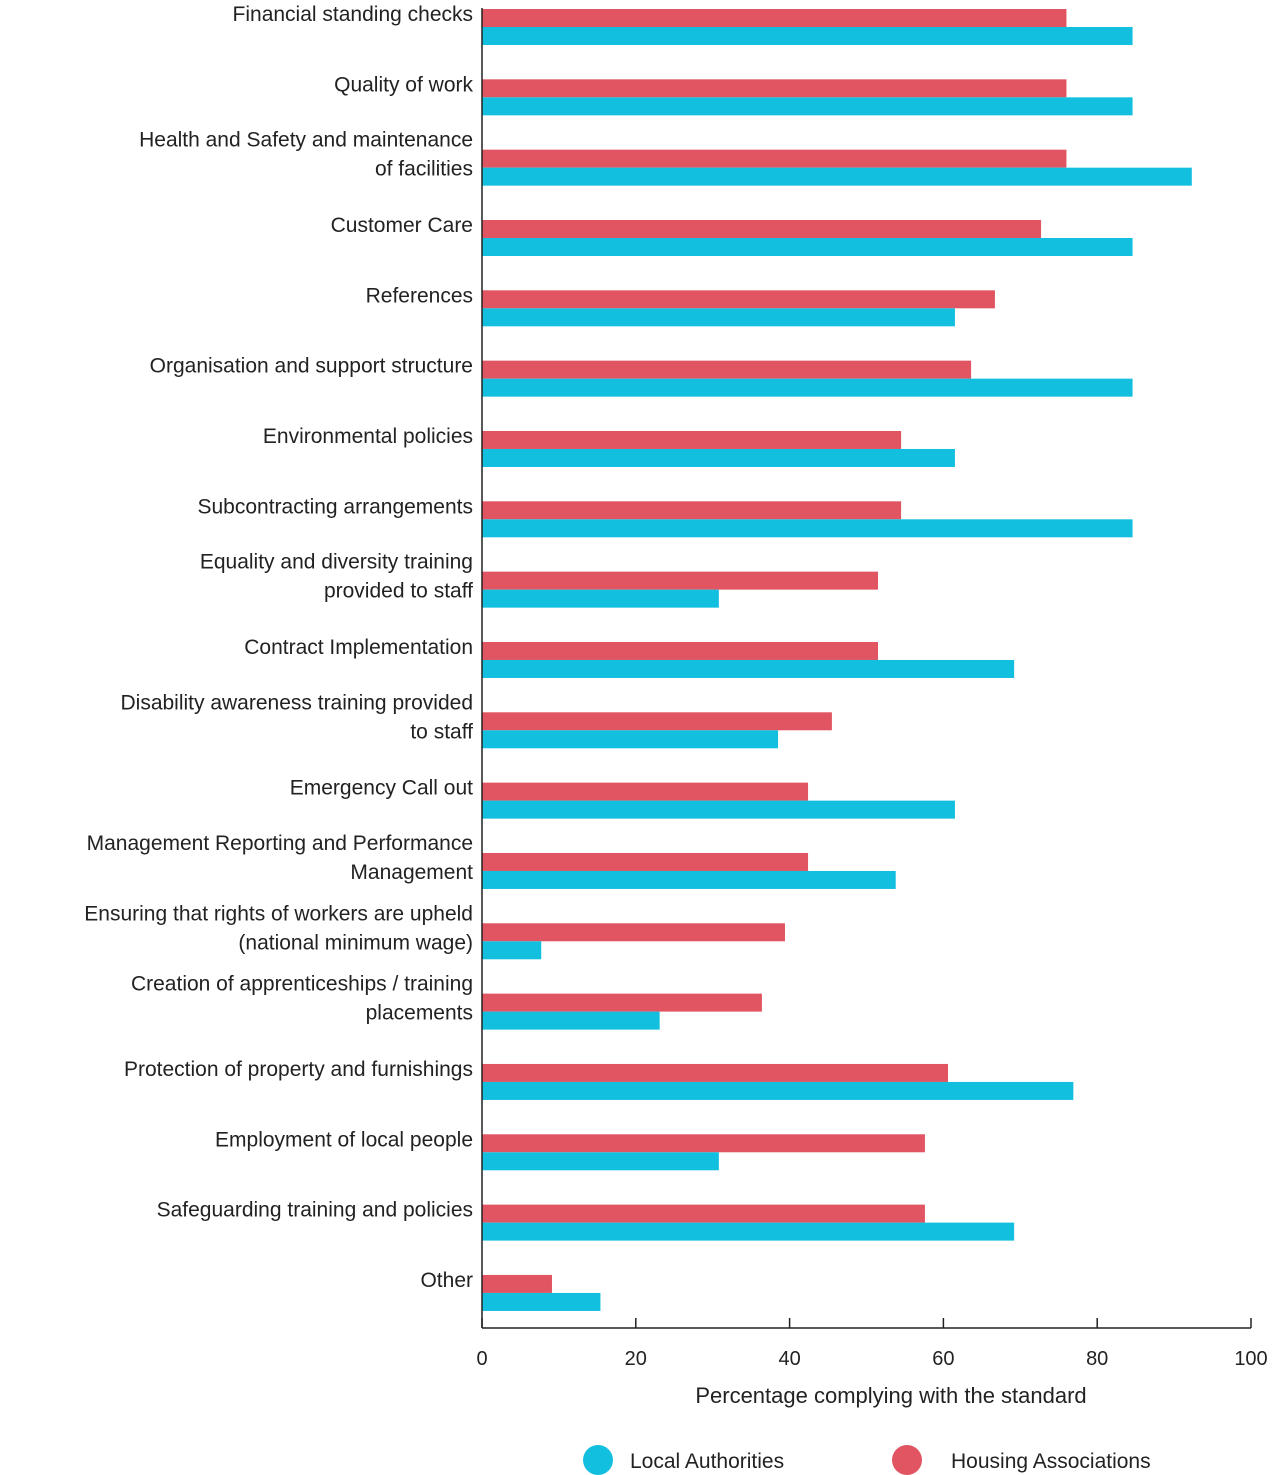  I want to click on x-tick-label: 80, so click(1097, 1359).